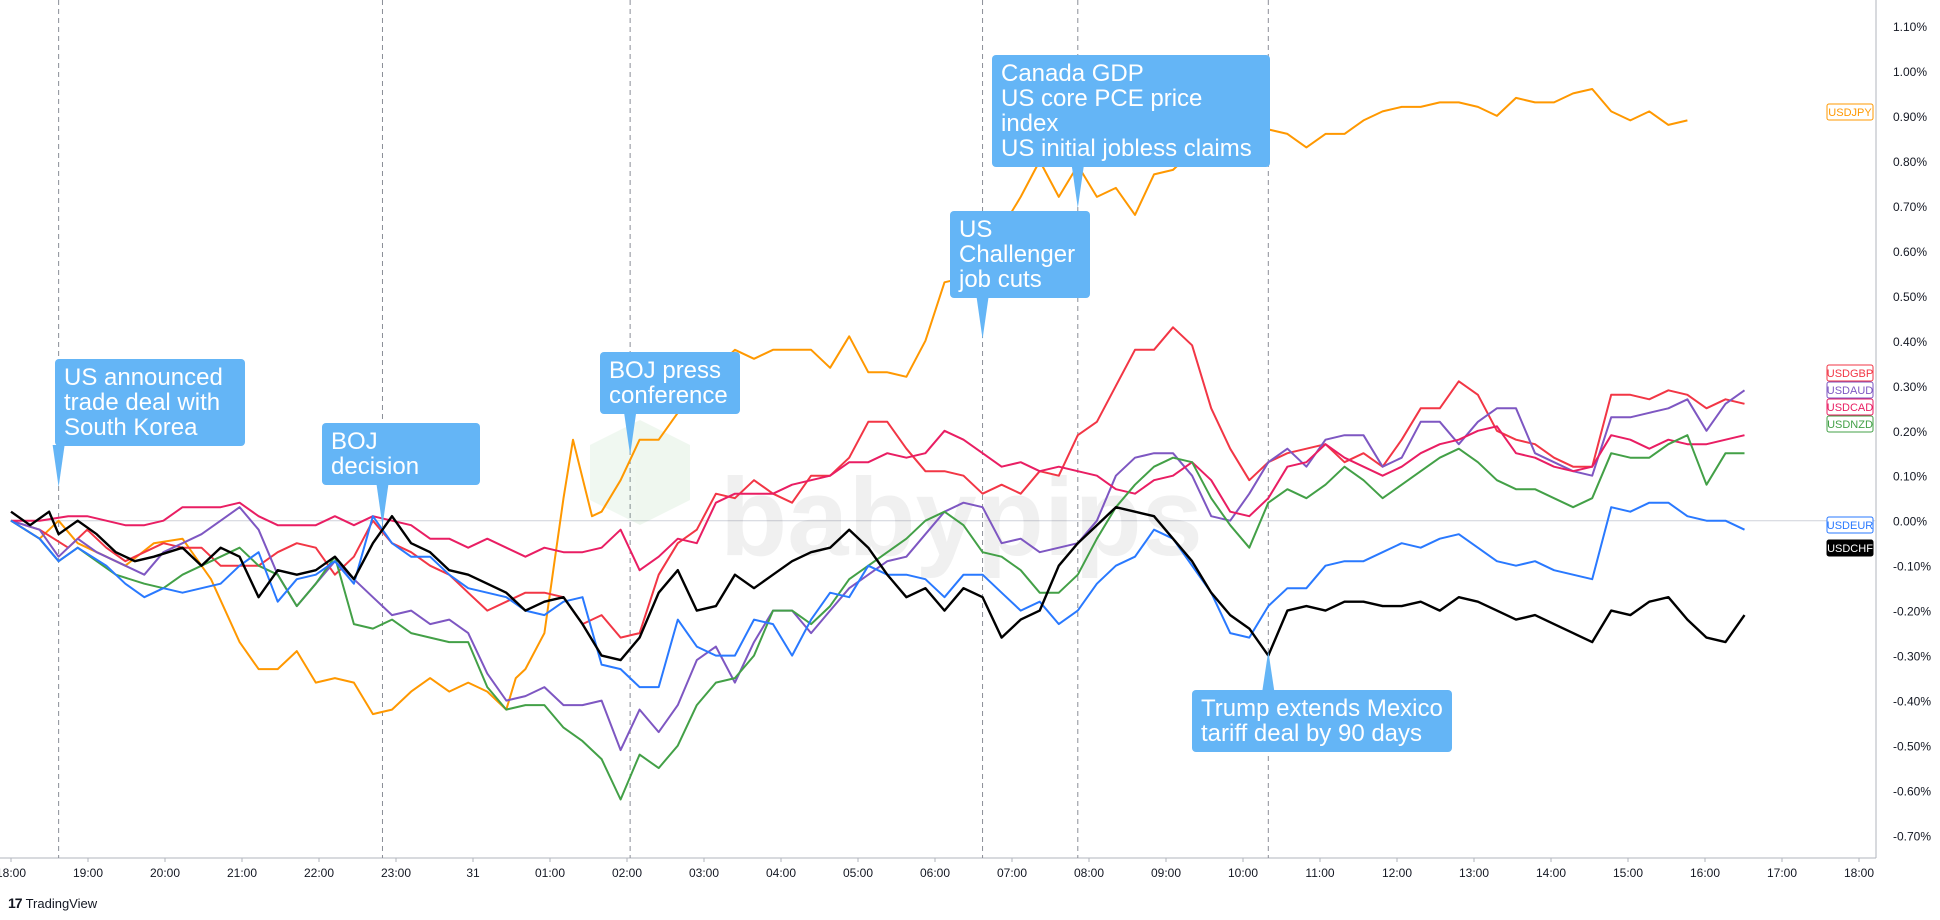  What do you see at coordinates (319, 873) in the screenshot?
I see `x-tick-label: 22:00` at bounding box center [319, 873].